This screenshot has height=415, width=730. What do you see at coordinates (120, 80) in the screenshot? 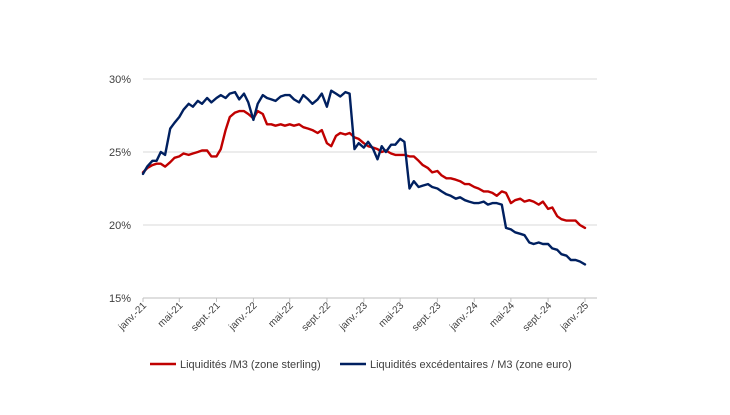
I see `y-tick-label: 30%` at bounding box center [120, 80].